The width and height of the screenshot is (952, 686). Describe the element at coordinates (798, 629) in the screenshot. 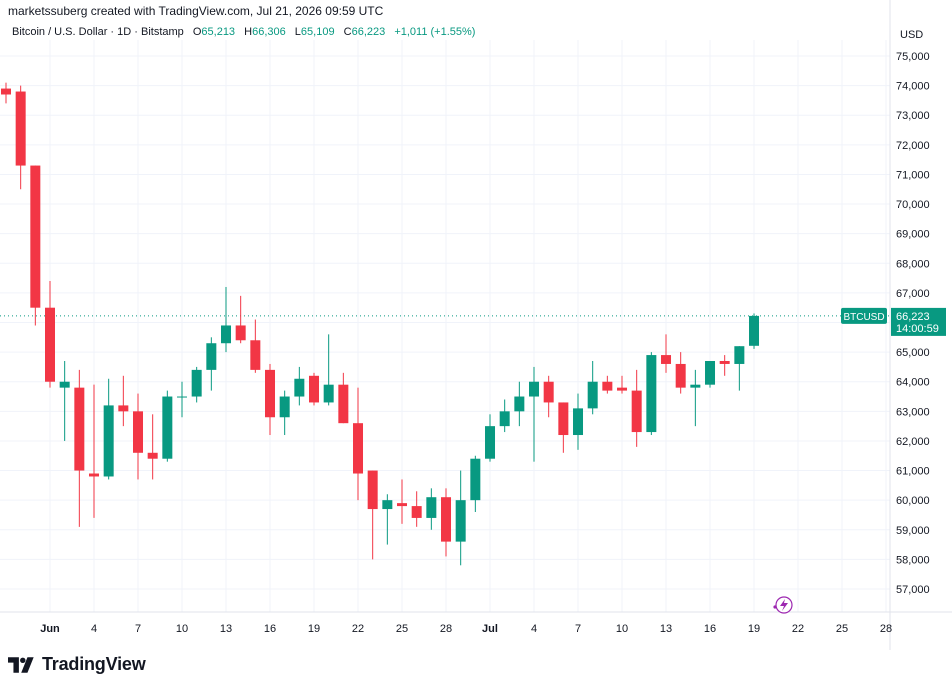

I see `time-tick-label: 22` at that location.